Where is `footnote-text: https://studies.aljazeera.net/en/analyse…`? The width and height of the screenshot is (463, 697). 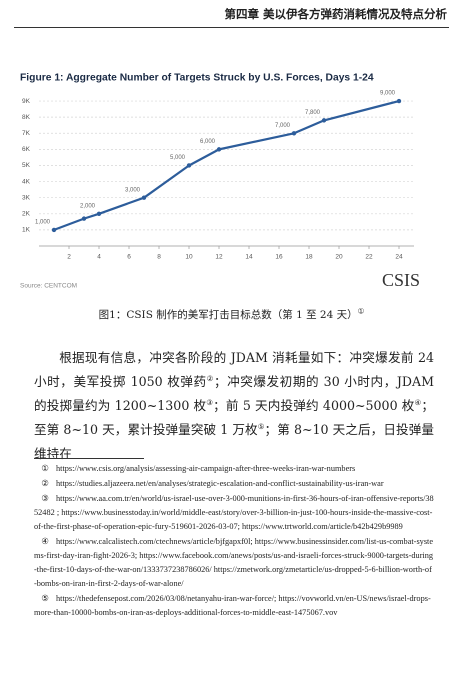
footnote-text: https://studies.aljazeera.net/en/analyse… is located at coordinates (220, 483).